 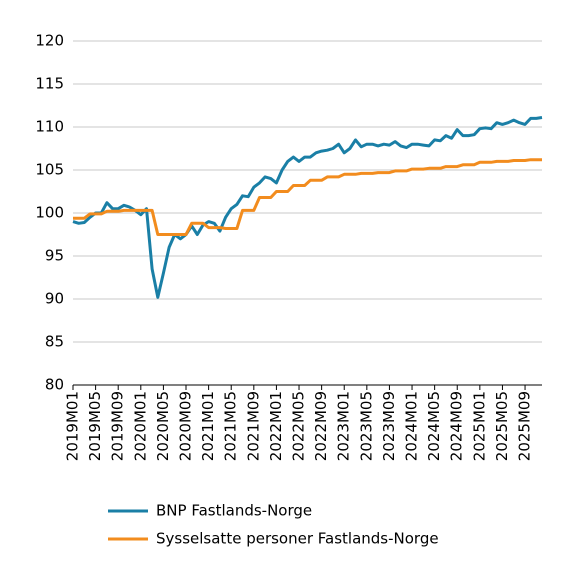 What do you see at coordinates (457, 426) in the screenshot?
I see `x-tick-label: 2024M09` at bounding box center [457, 426].